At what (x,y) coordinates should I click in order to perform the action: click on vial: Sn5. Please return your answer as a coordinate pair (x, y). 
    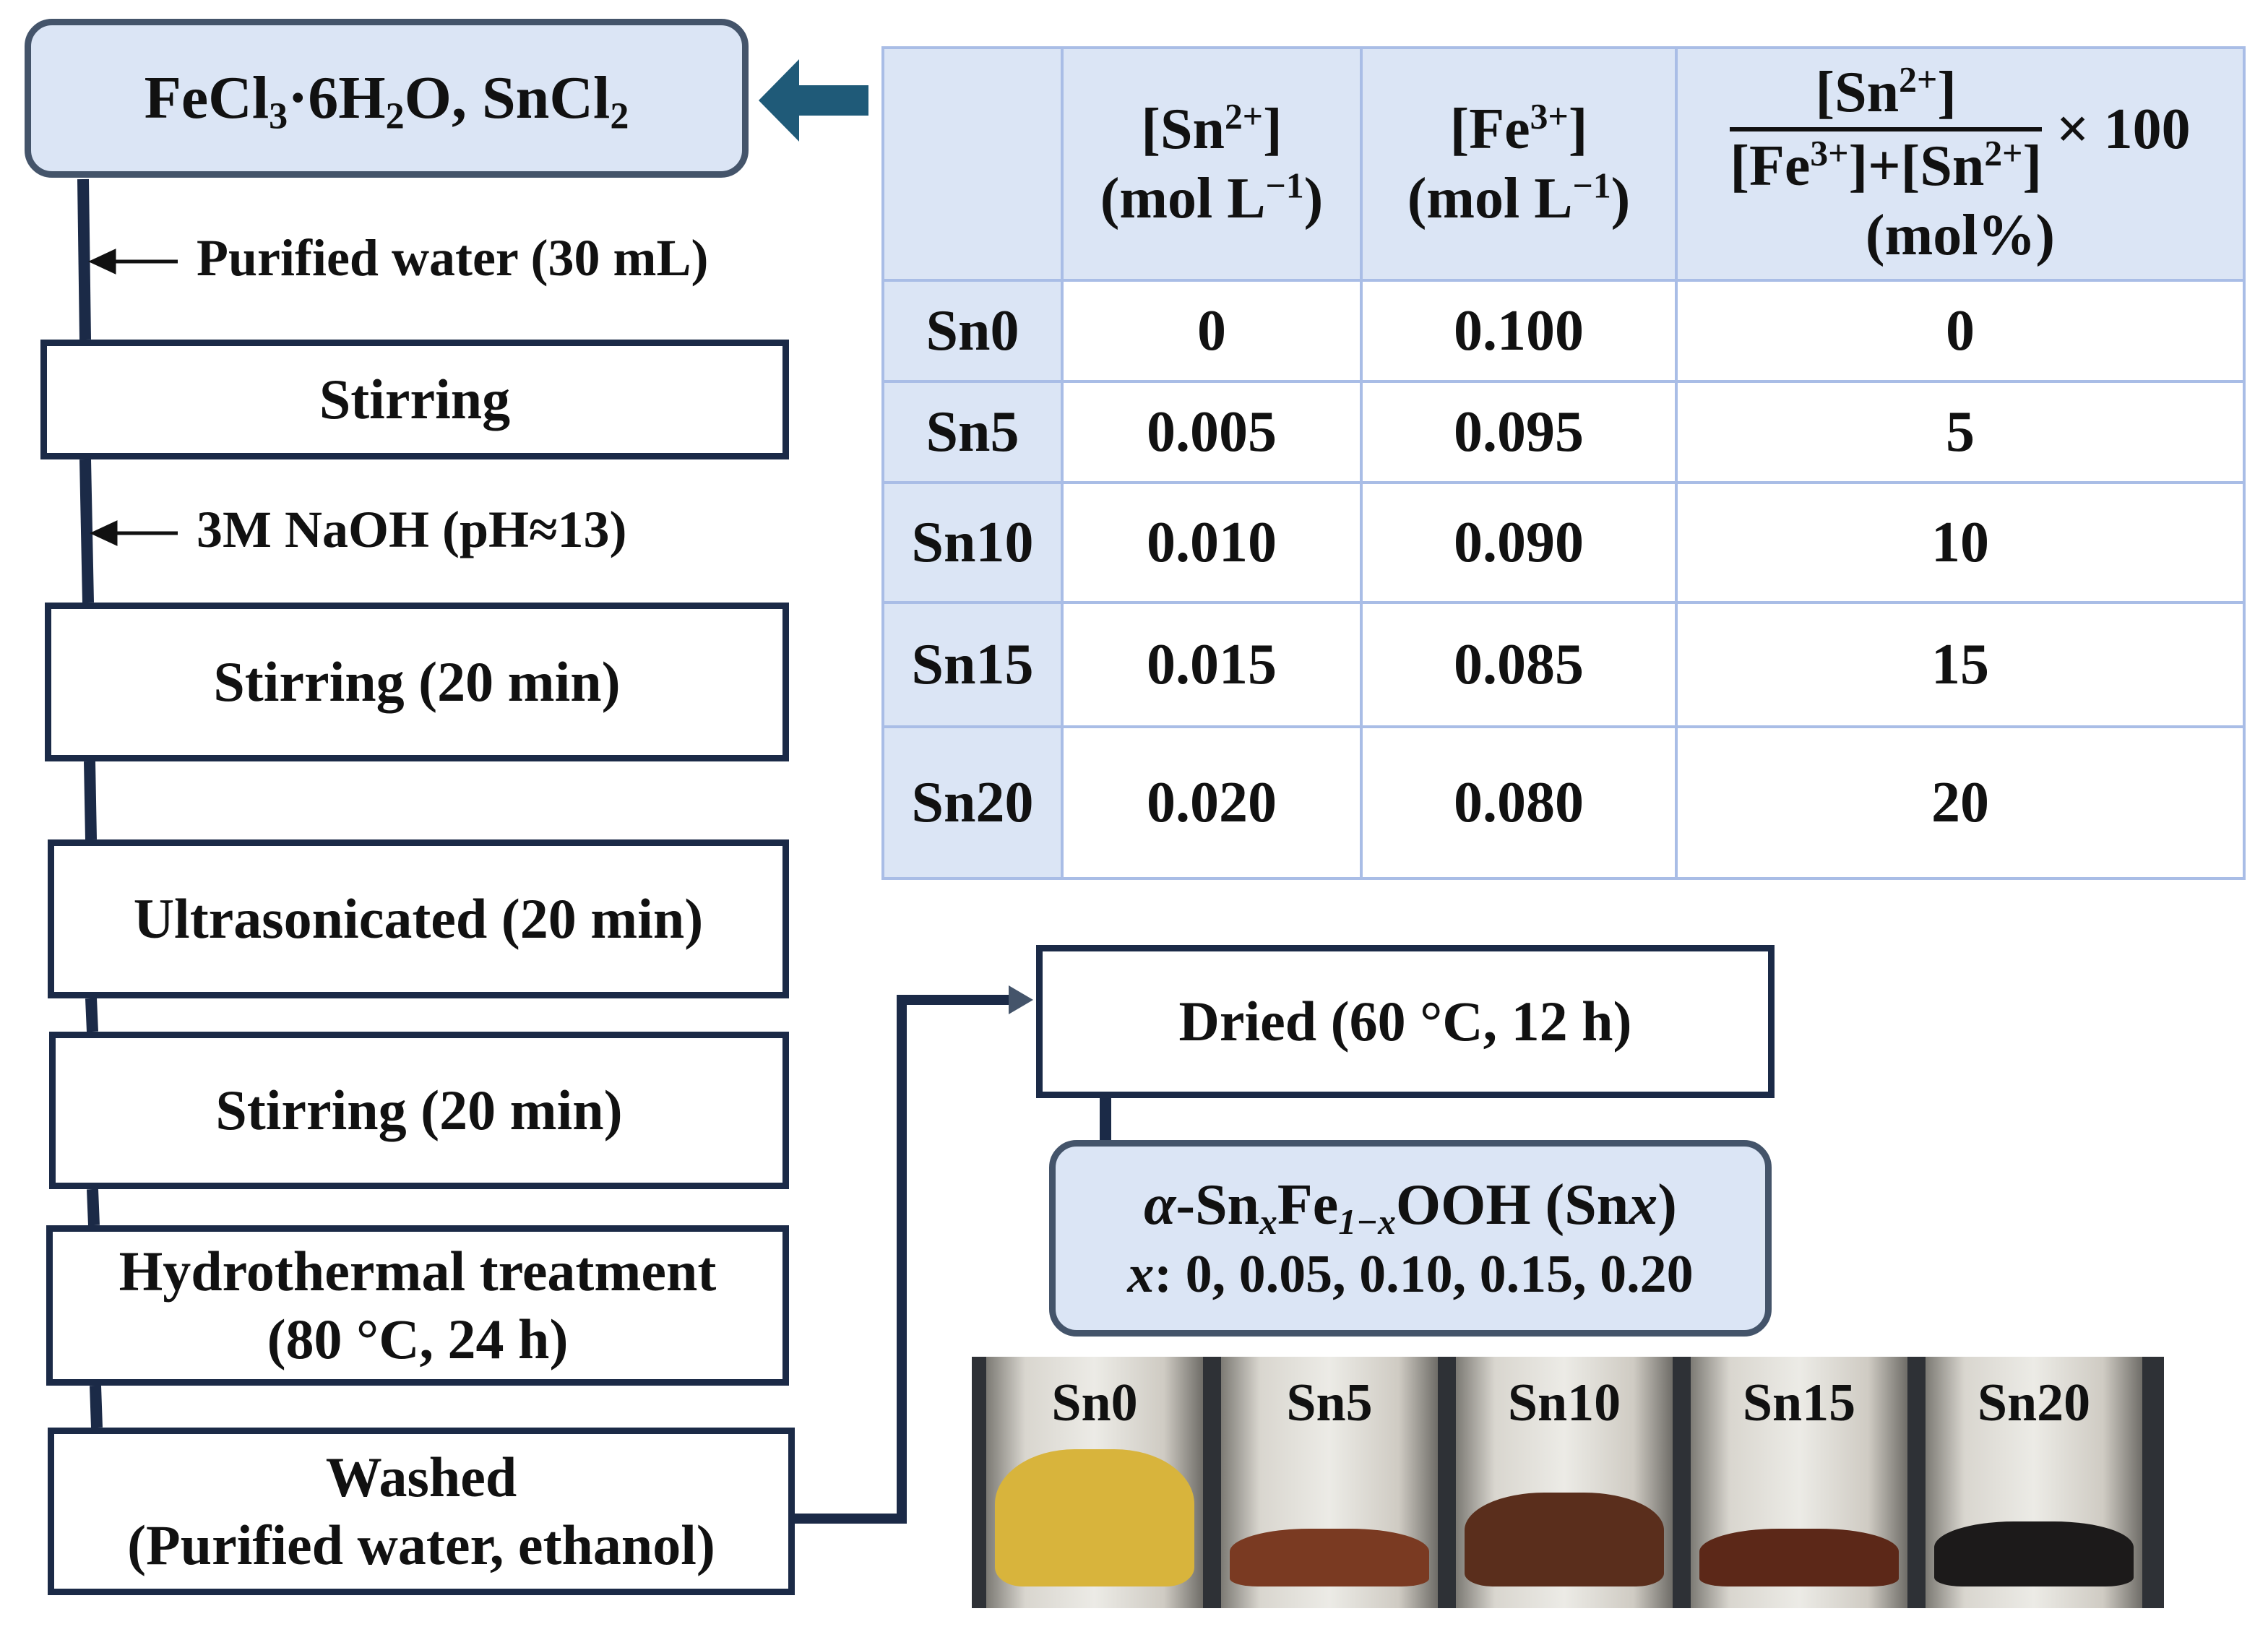
    Looking at the image, I should click on (1329, 1483).